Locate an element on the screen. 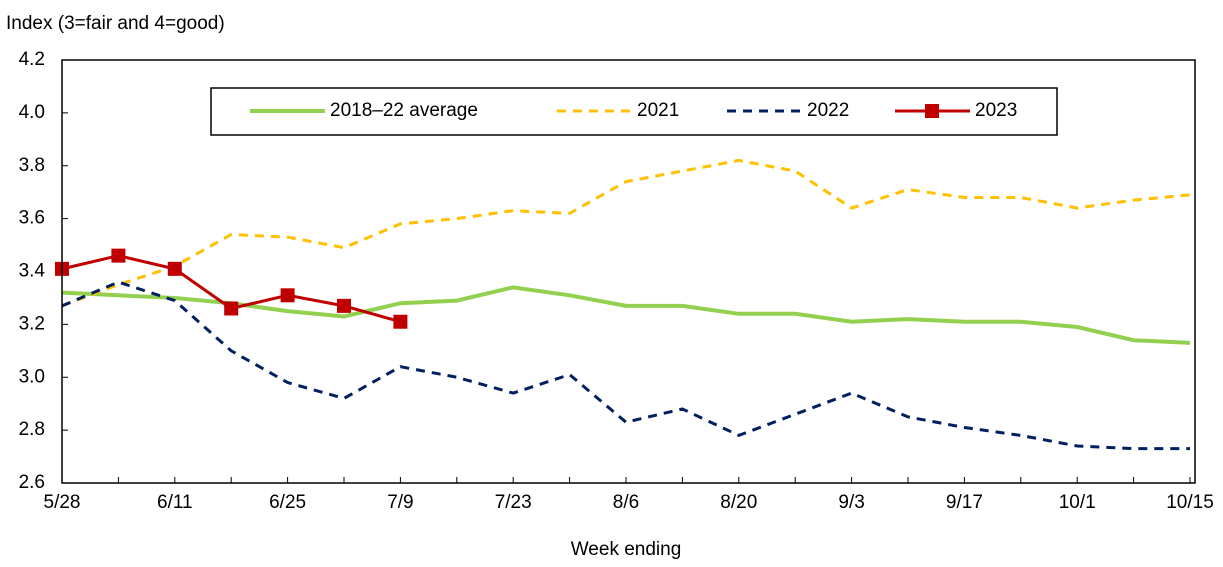  x-tick-label: 8/20 is located at coordinates (738, 502).